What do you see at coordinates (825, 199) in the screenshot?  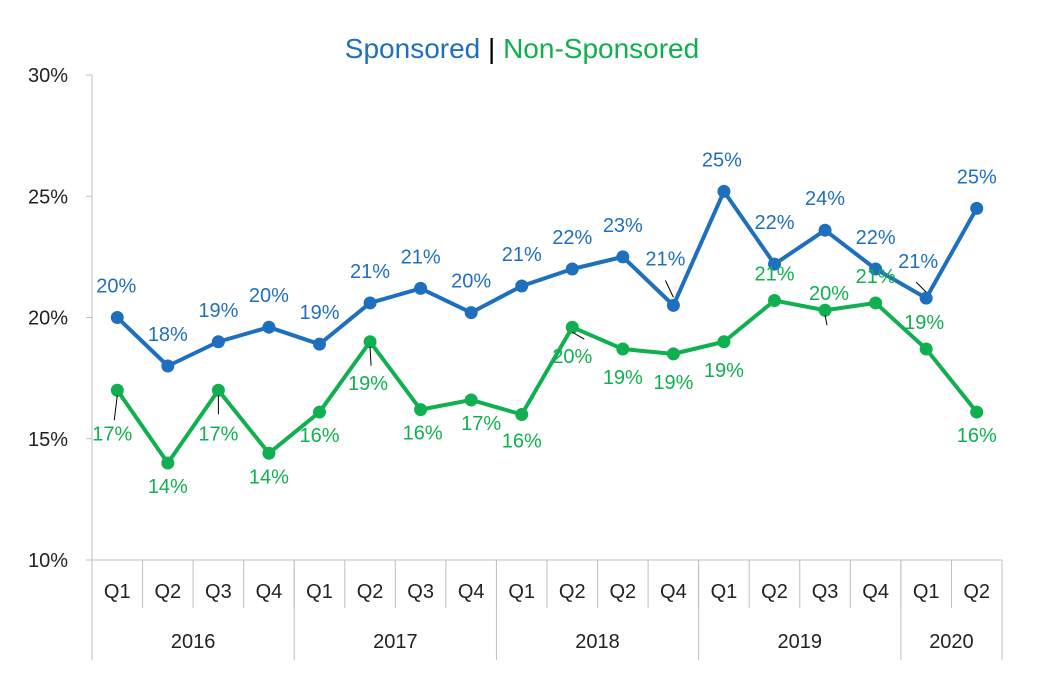 I see `data-label: 24%` at bounding box center [825, 199].